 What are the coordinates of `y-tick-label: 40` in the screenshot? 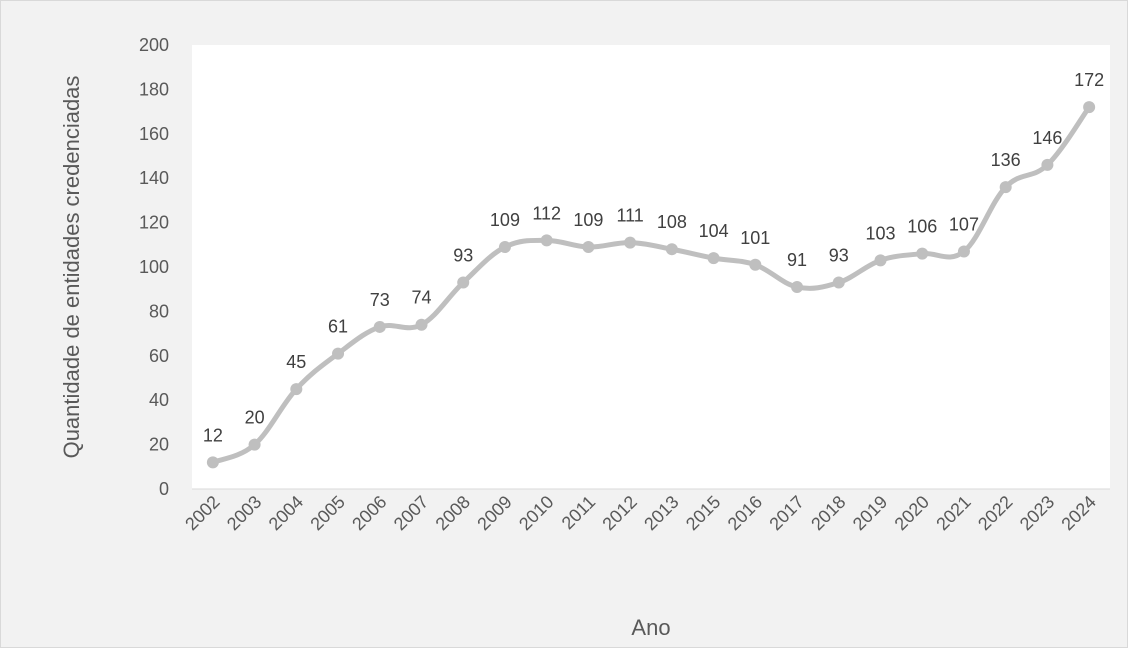 It's located at (159, 400).